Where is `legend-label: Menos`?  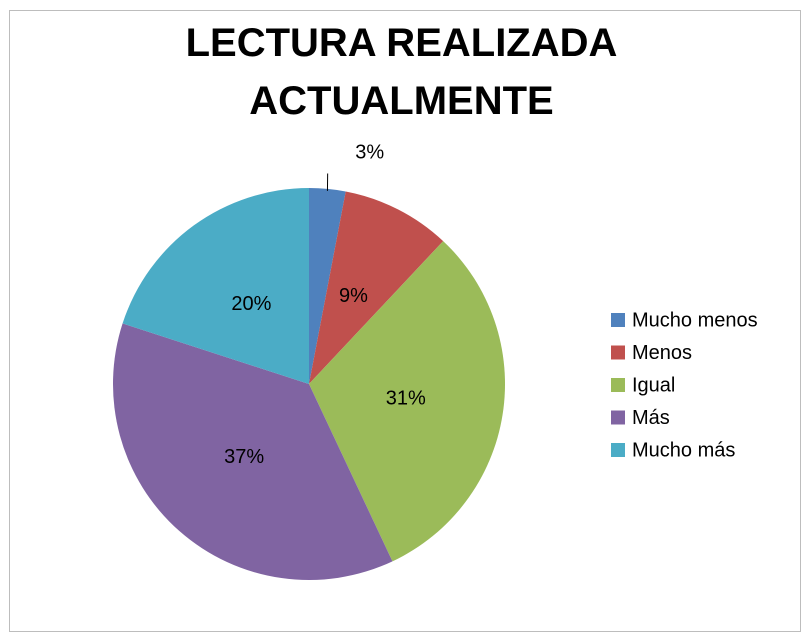
legend-label: Menos is located at coordinates (662, 353).